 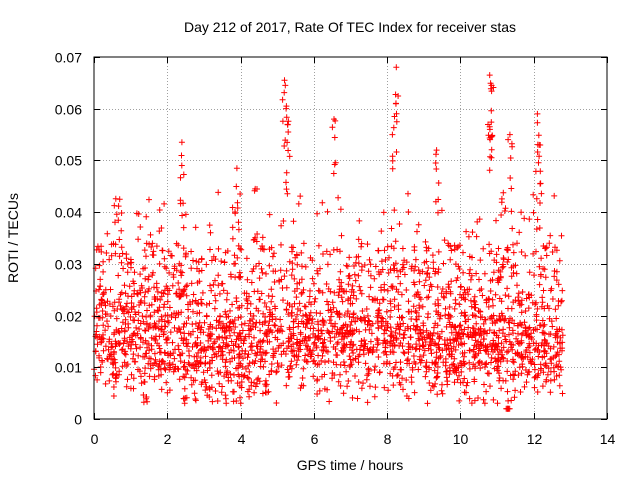 I want to click on peak-cluster-point, so click(x=335, y=162).